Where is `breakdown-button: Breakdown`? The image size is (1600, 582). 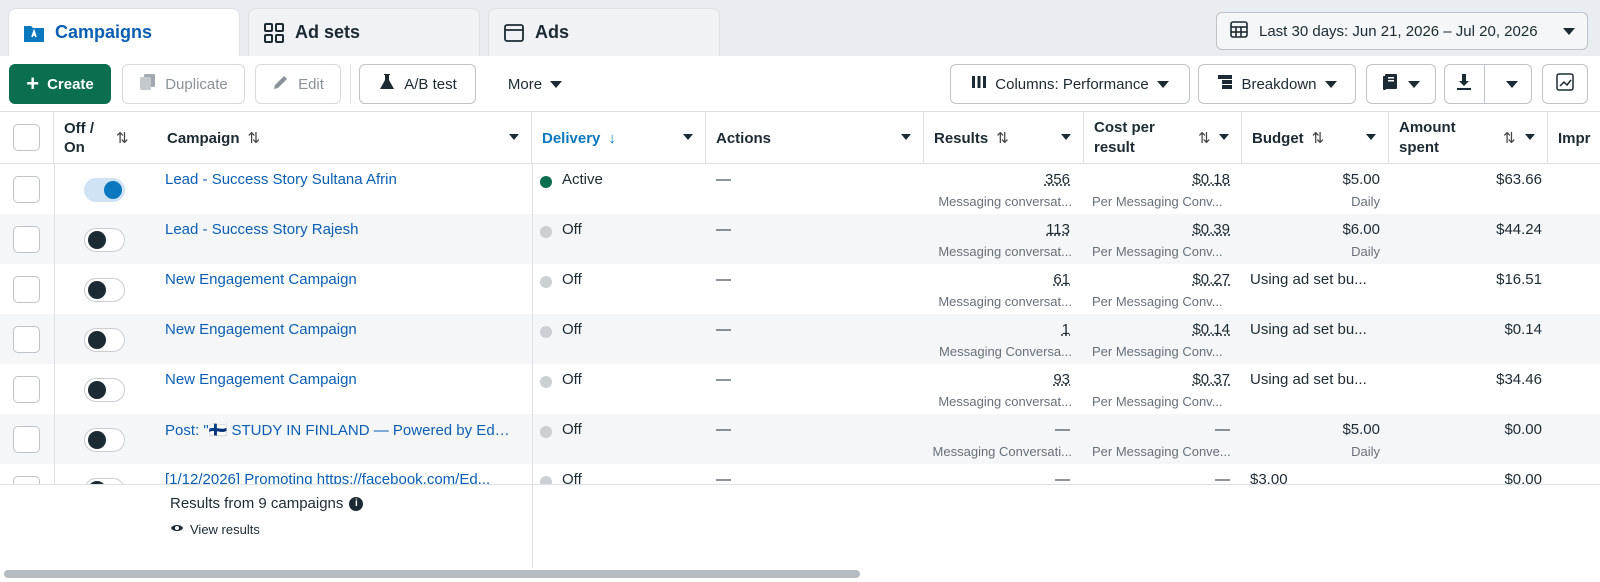 breakdown-button: Breakdown is located at coordinates (1277, 84).